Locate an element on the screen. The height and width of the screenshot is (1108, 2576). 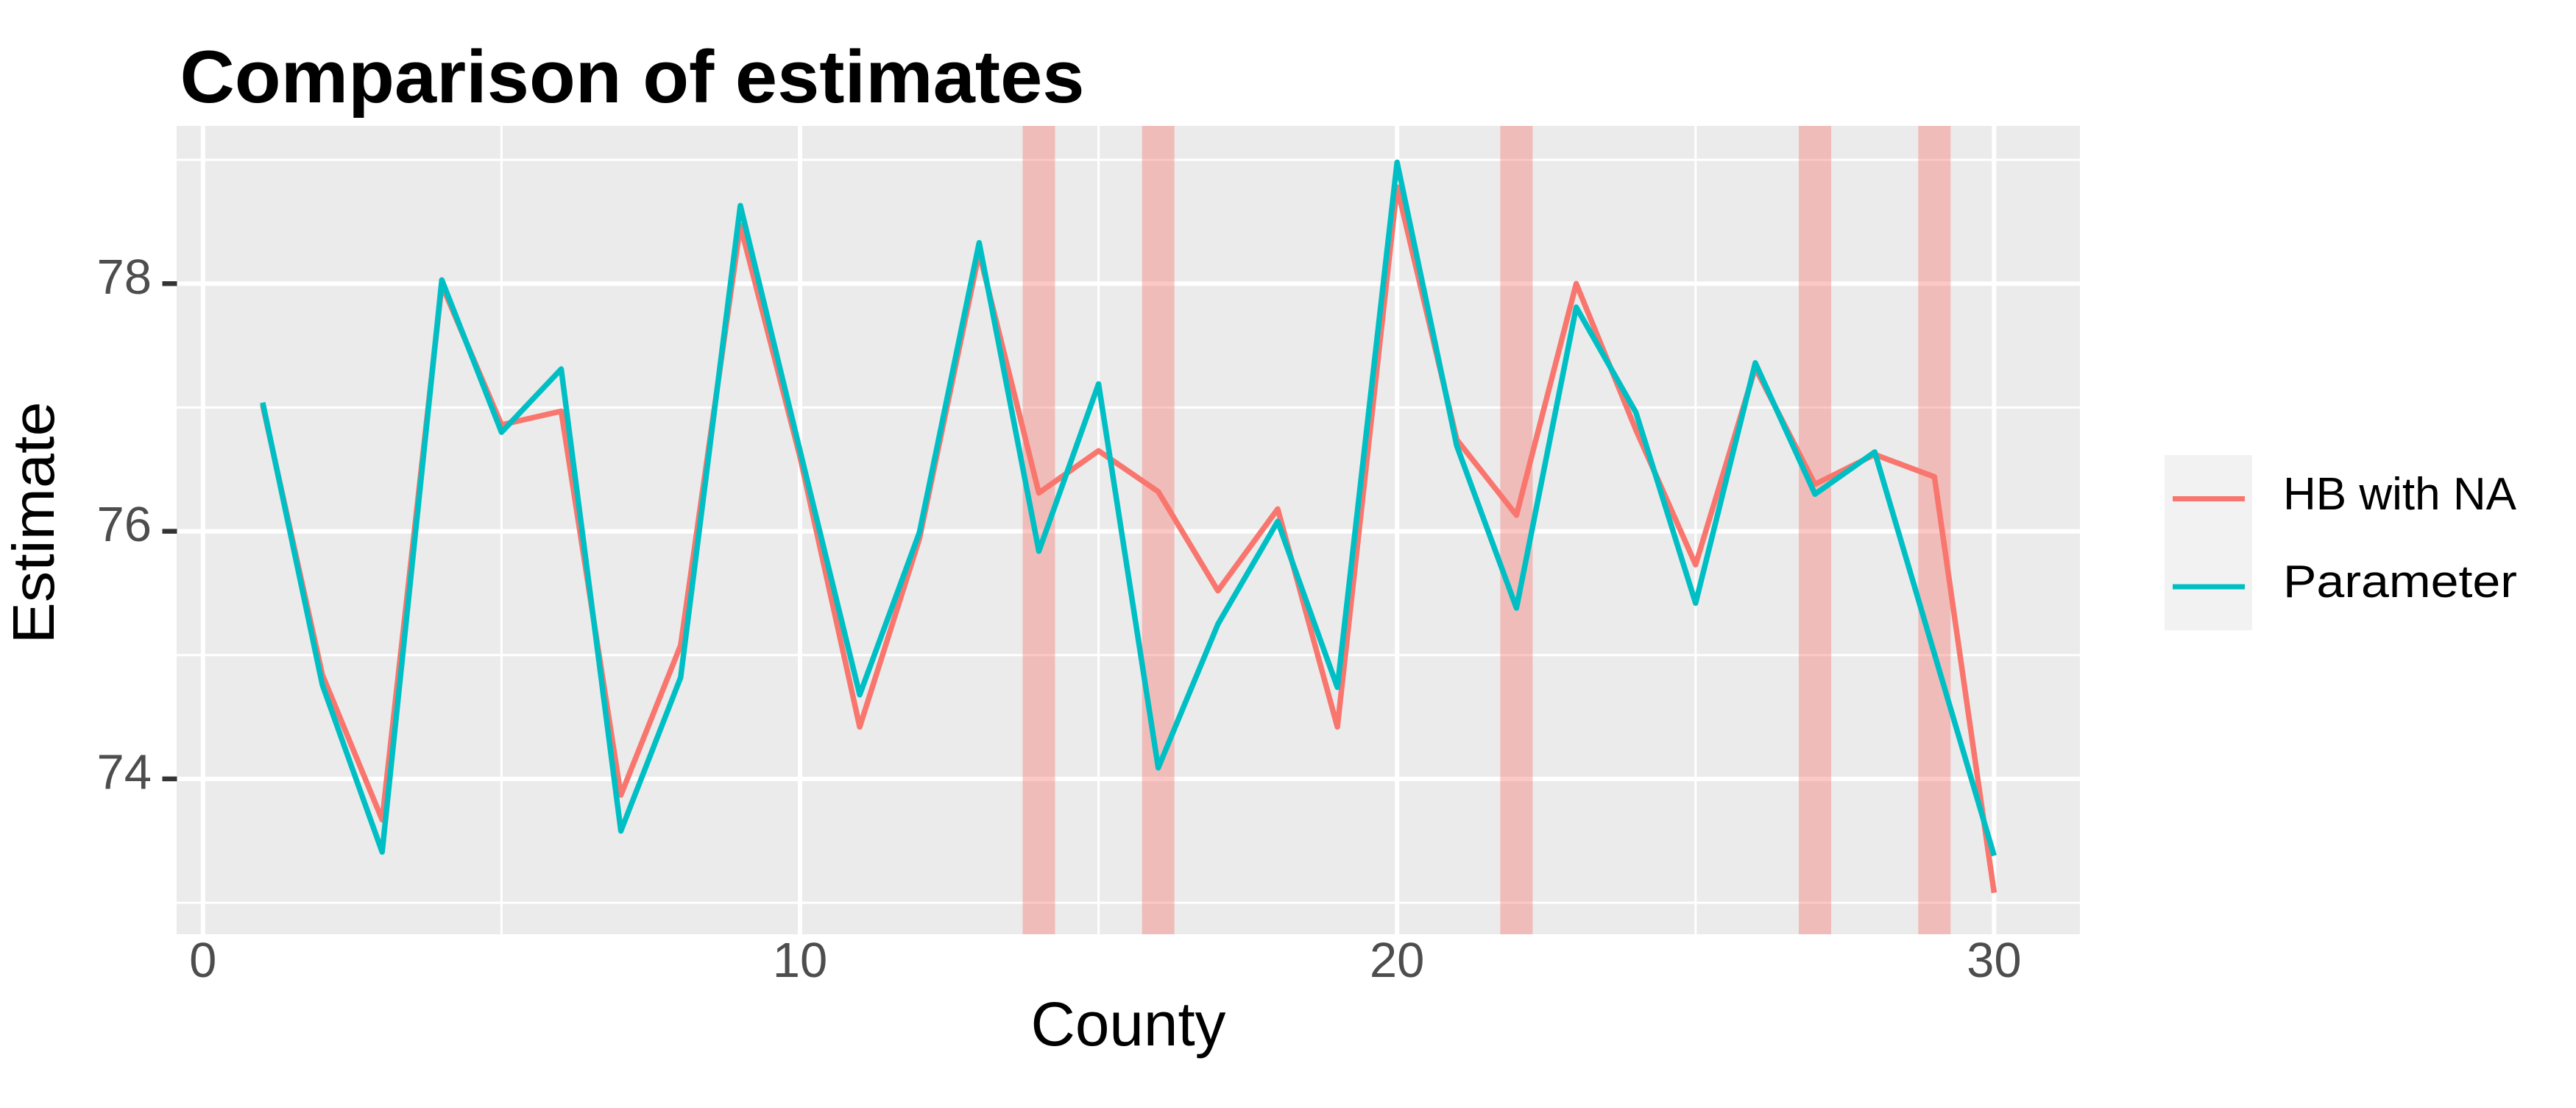
svg-text: 20 is located at coordinates (1397, 960).